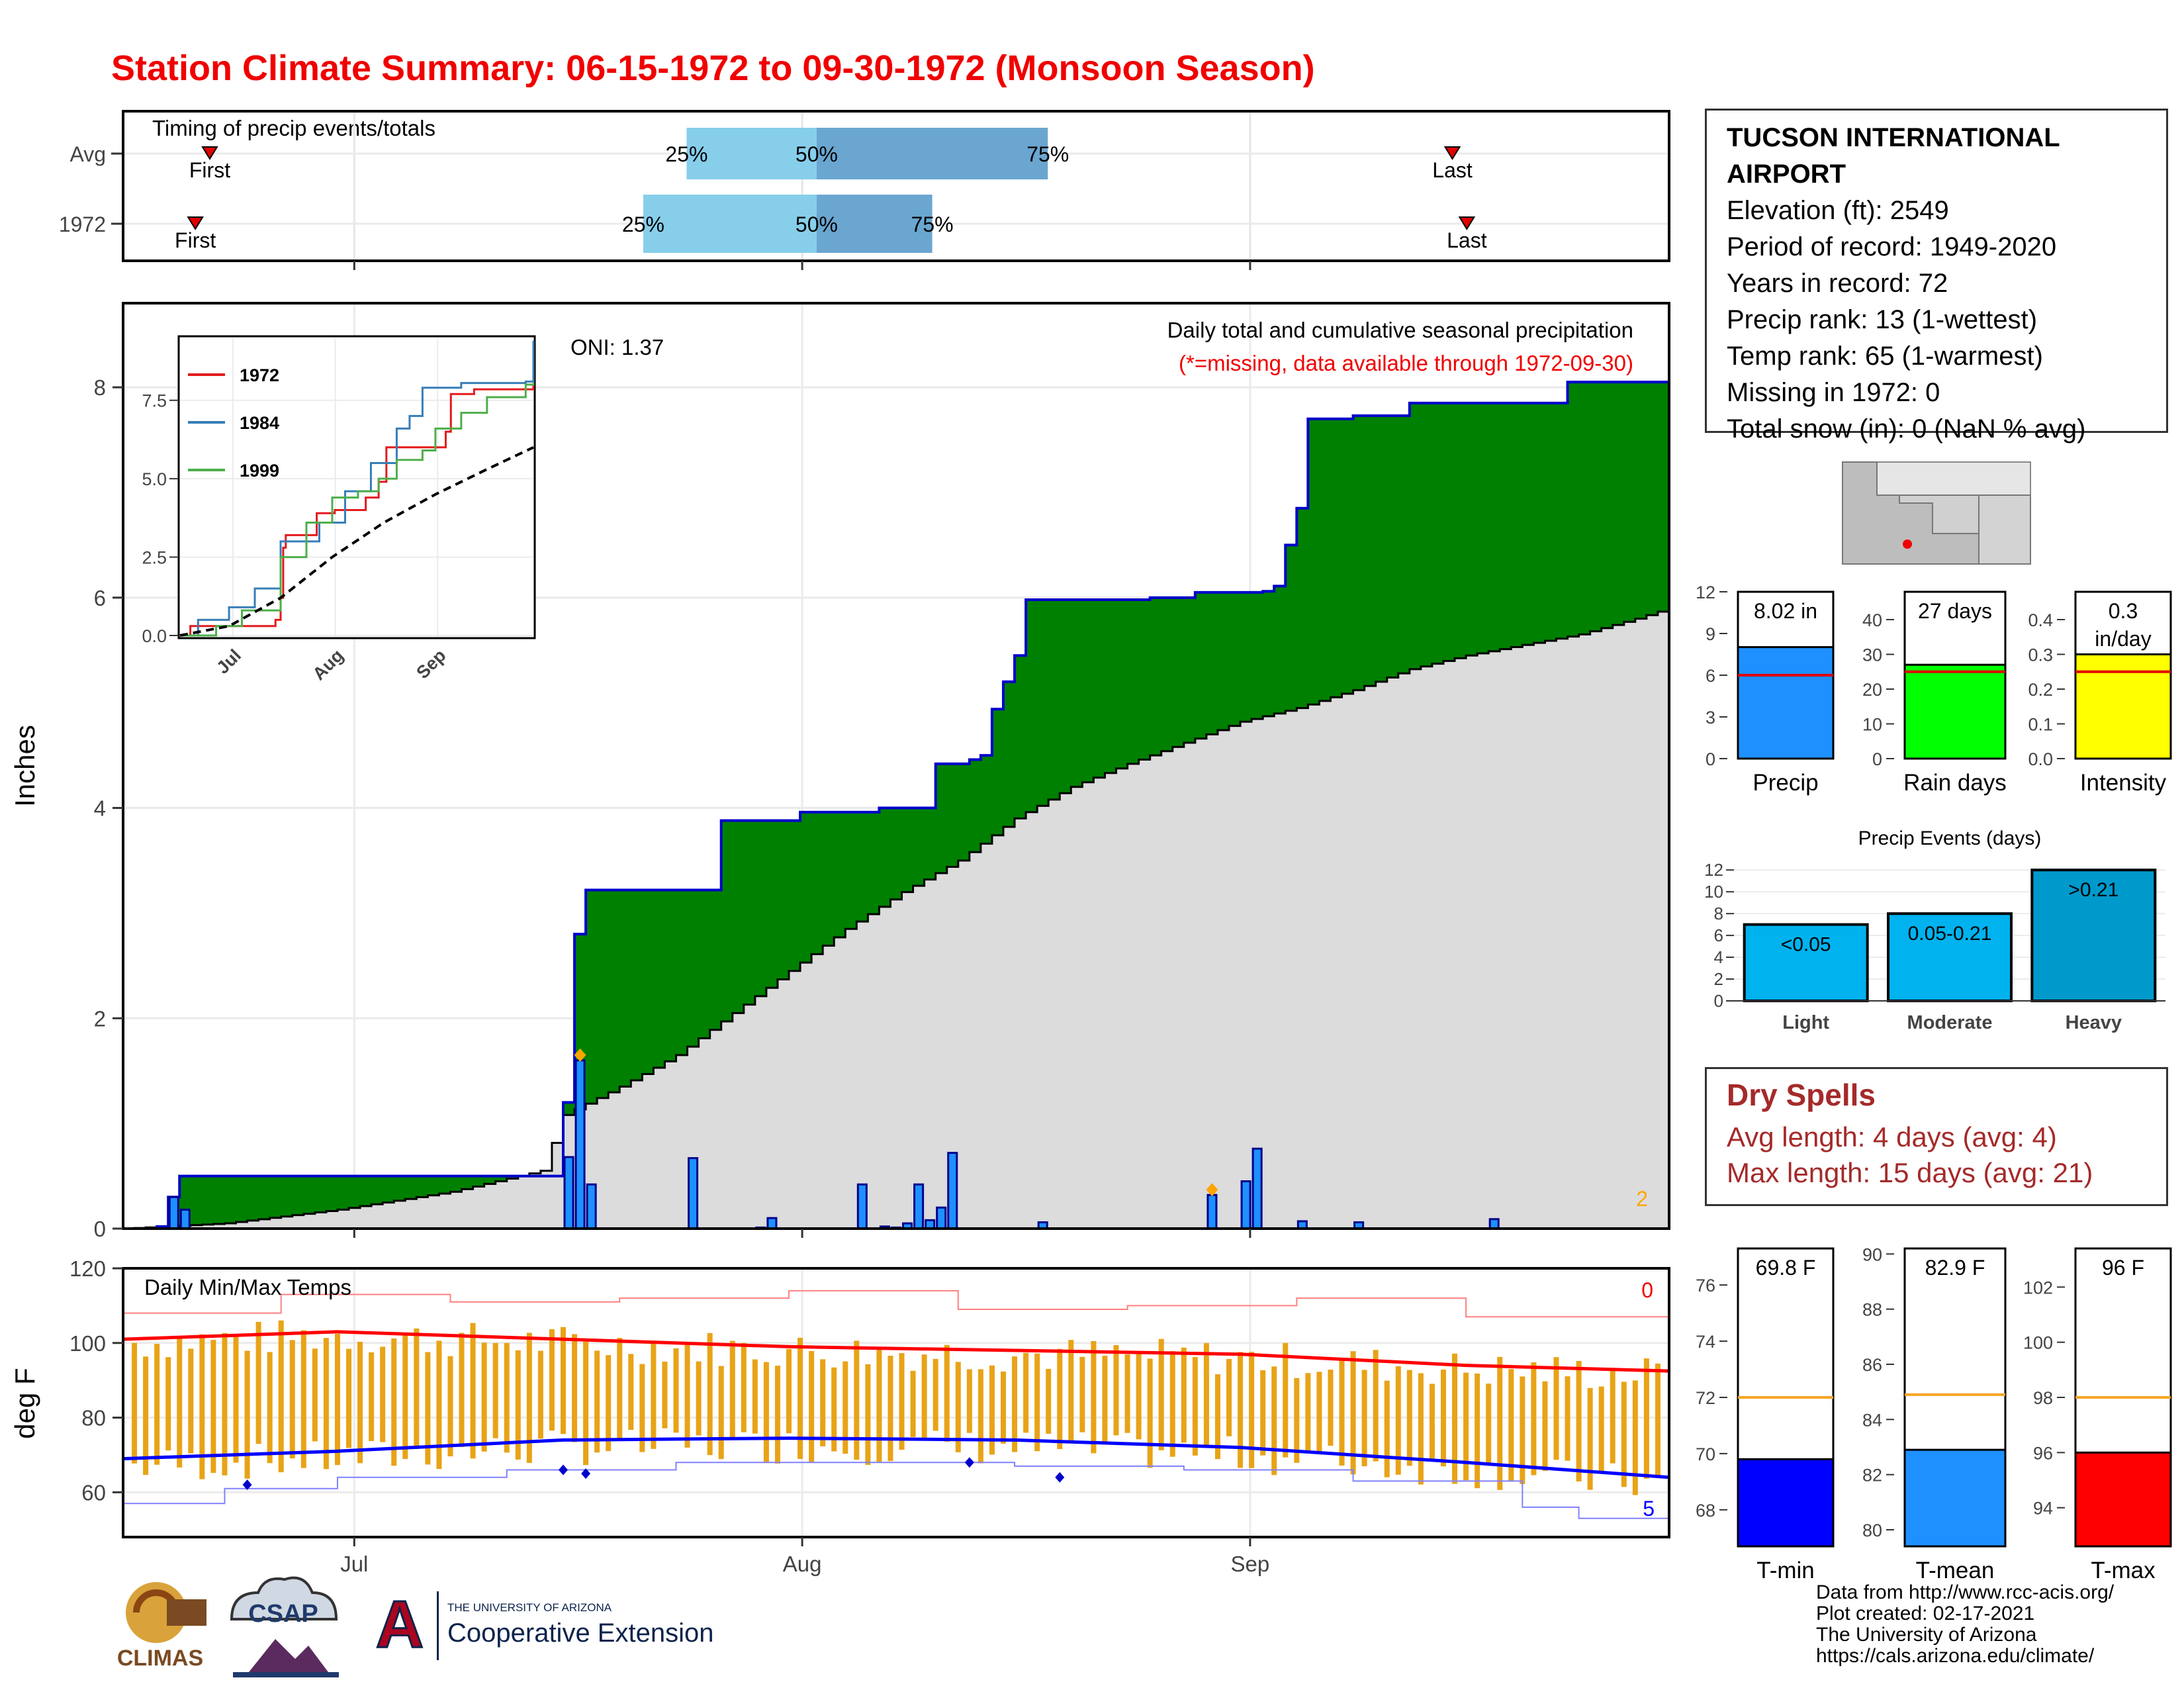 The width and height of the screenshot is (2184, 1688). I want to click on gauge-value-label: 8.02 in, so click(1786, 611).